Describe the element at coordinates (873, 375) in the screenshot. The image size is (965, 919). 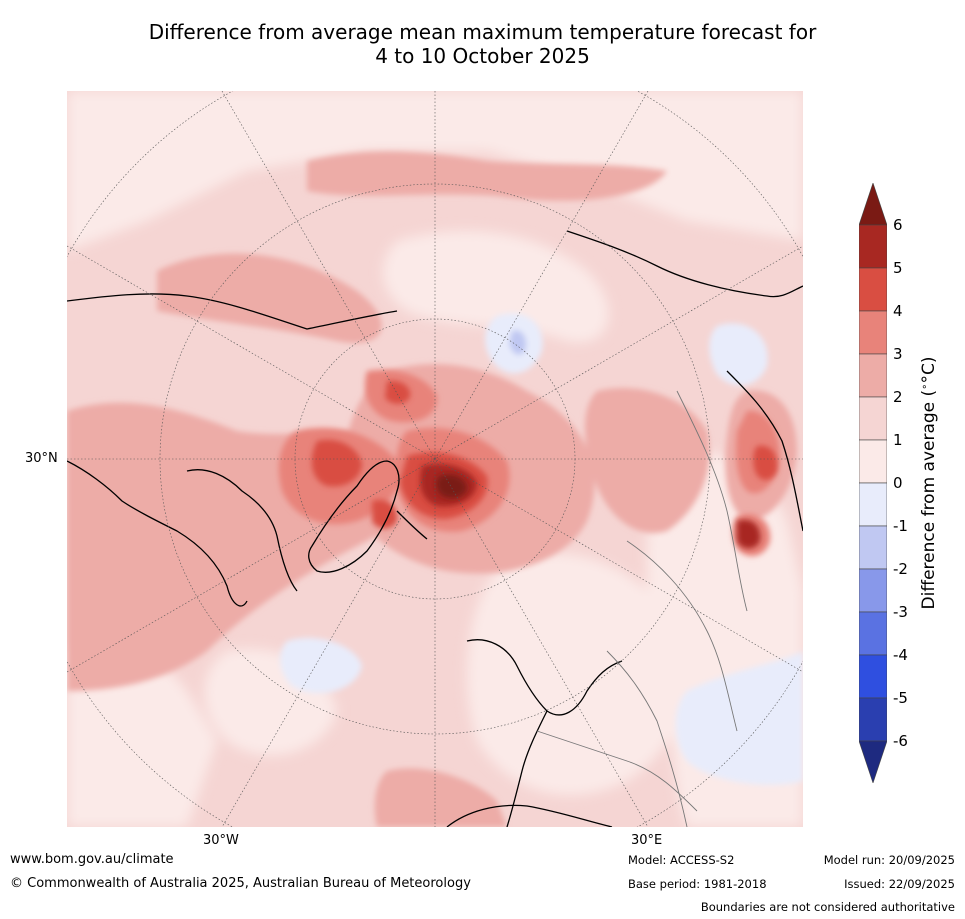
I see `colorbar-bin-2to3` at that location.